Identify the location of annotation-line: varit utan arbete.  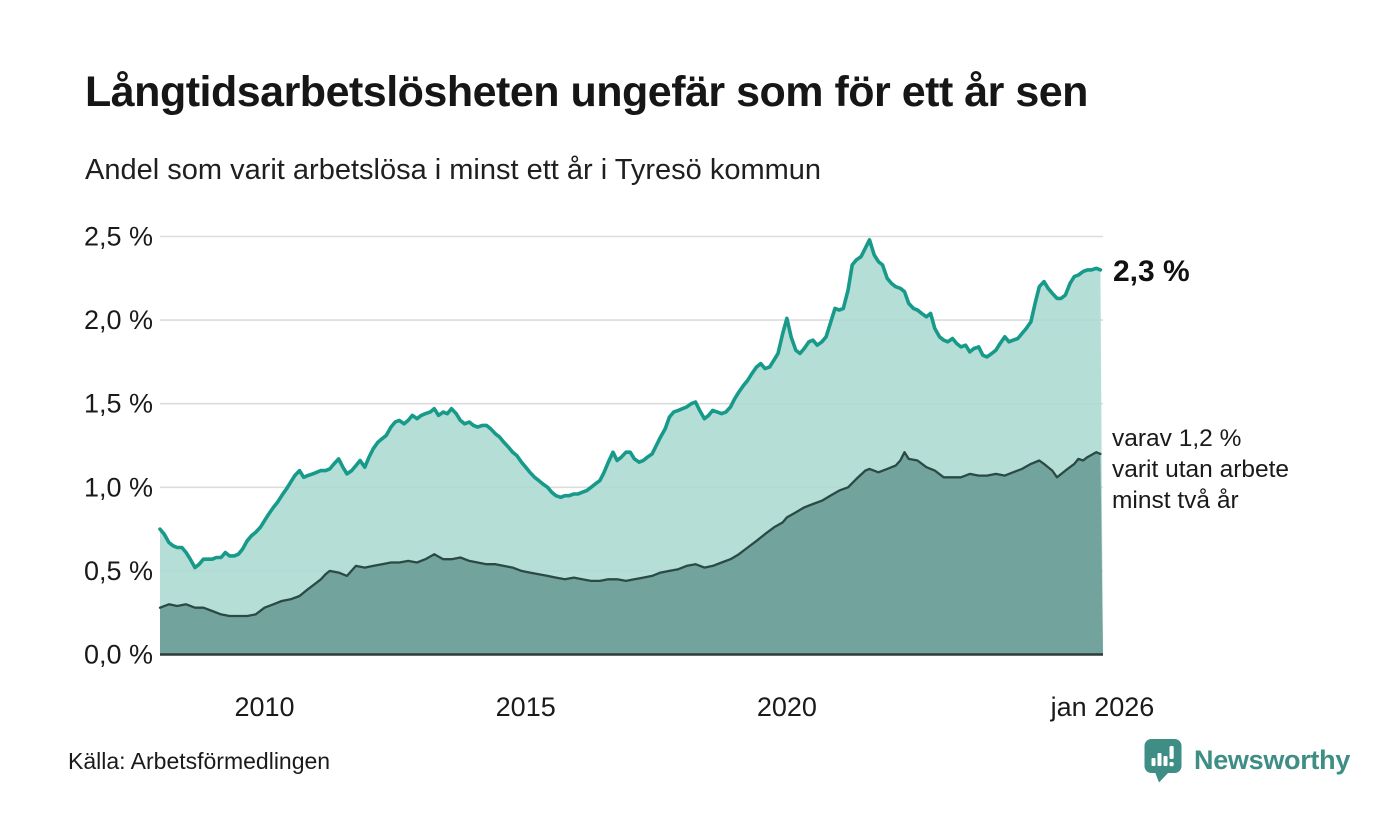
(1200, 469).